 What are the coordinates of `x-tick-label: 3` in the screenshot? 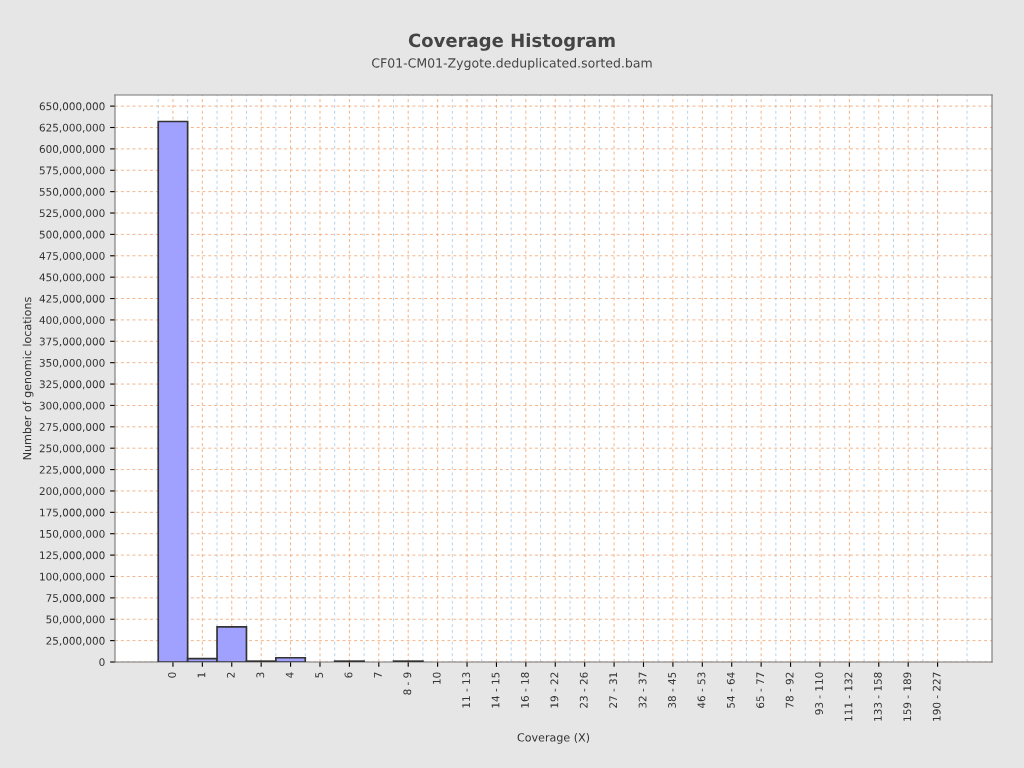 It's located at (260, 675).